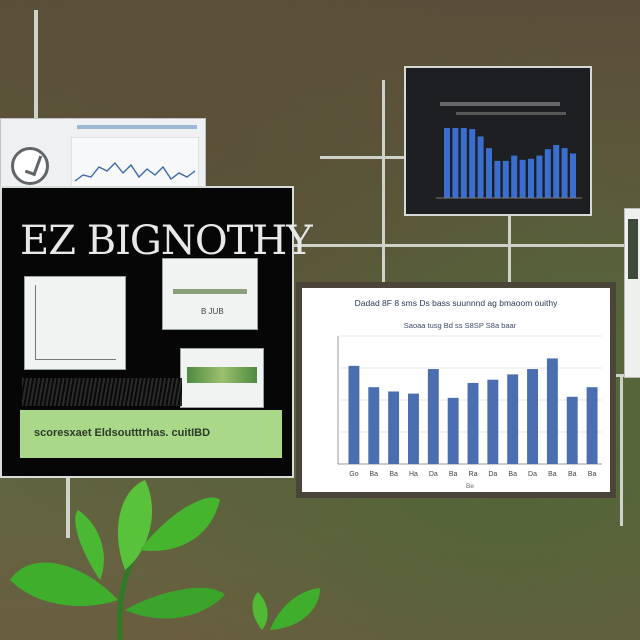 The width and height of the screenshot is (640, 640). Describe the element at coordinates (222, 375) in the screenshot. I see `landscape-thumbnail` at that location.